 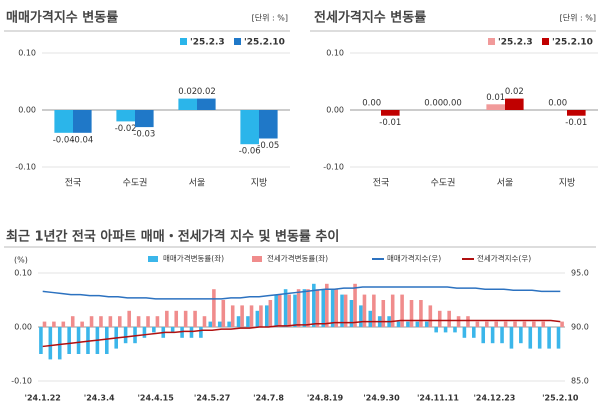 I want to click on x-tick-label: '24.4.15, so click(x=155, y=398).